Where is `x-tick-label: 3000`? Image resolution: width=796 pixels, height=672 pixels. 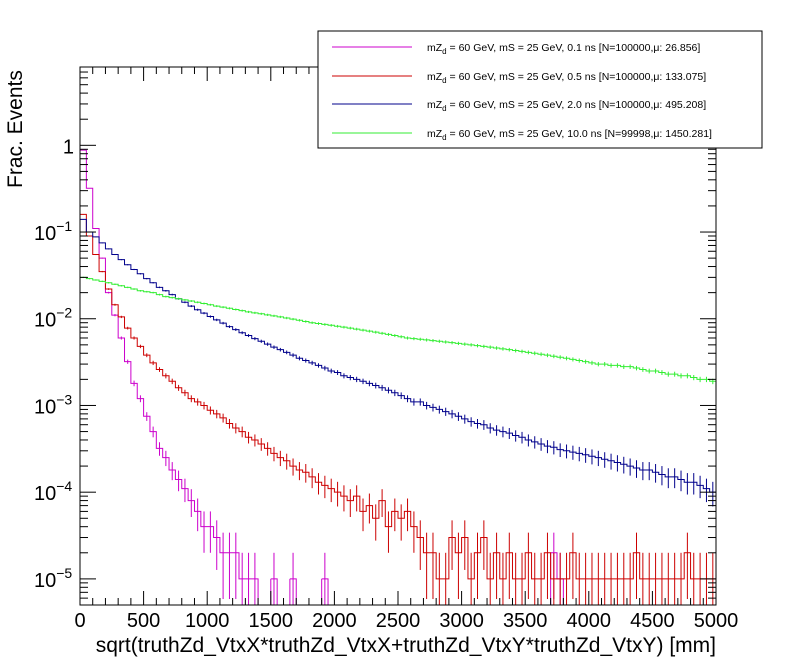 x-tick-label: 3000 is located at coordinates (461, 621).